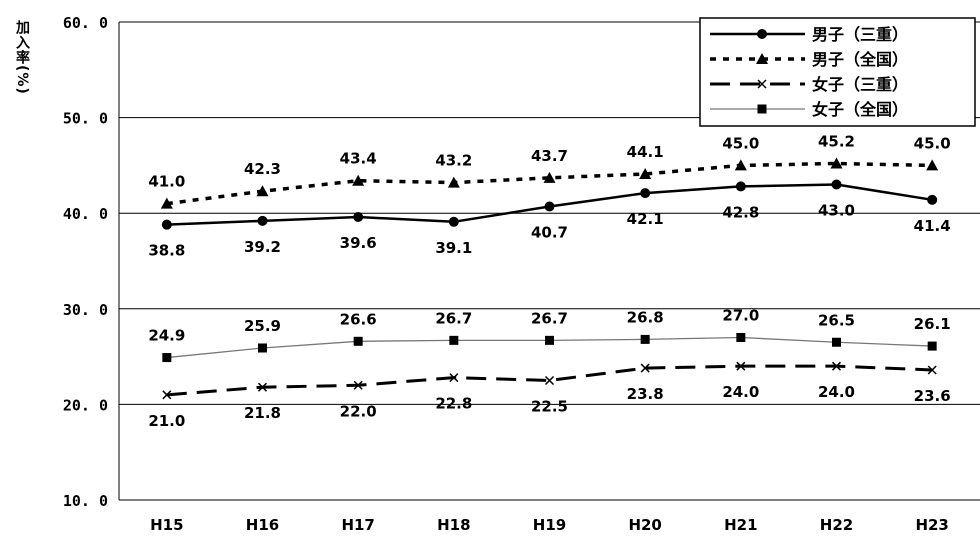  What do you see at coordinates (85, 501) in the screenshot?
I see `y-tick-label: 10. 0` at bounding box center [85, 501].